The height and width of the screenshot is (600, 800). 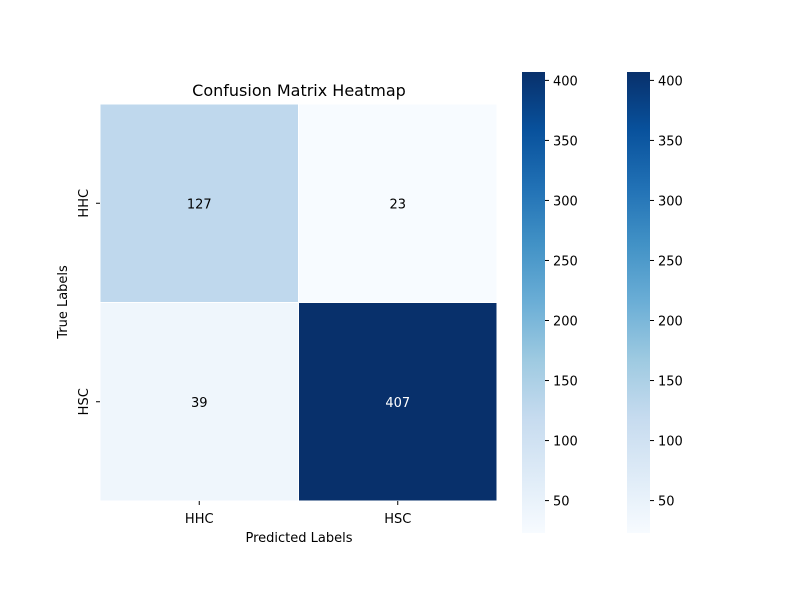 I want to click on y-axis-ticks: HHC HSC, so click(x=88, y=302).